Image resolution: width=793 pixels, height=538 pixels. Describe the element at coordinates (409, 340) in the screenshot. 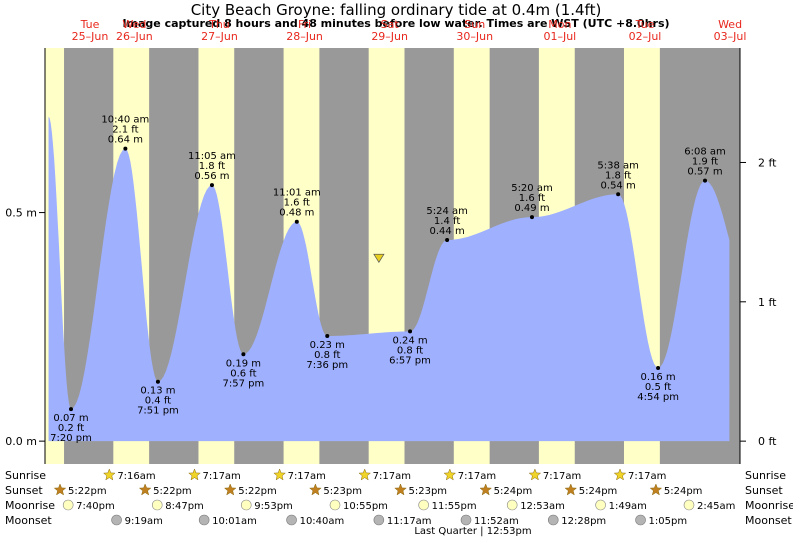

I see `extreme-label: 0.24 m` at that location.